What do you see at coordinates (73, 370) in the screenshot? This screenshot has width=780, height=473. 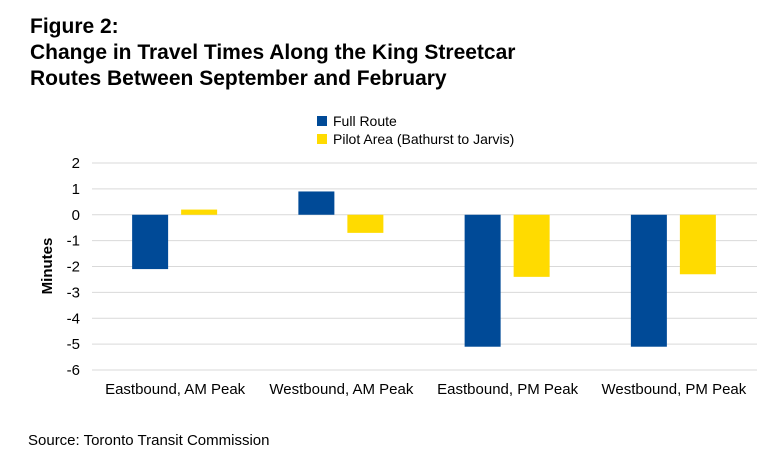 I see `y-tick-label: -6` at bounding box center [73, 370].